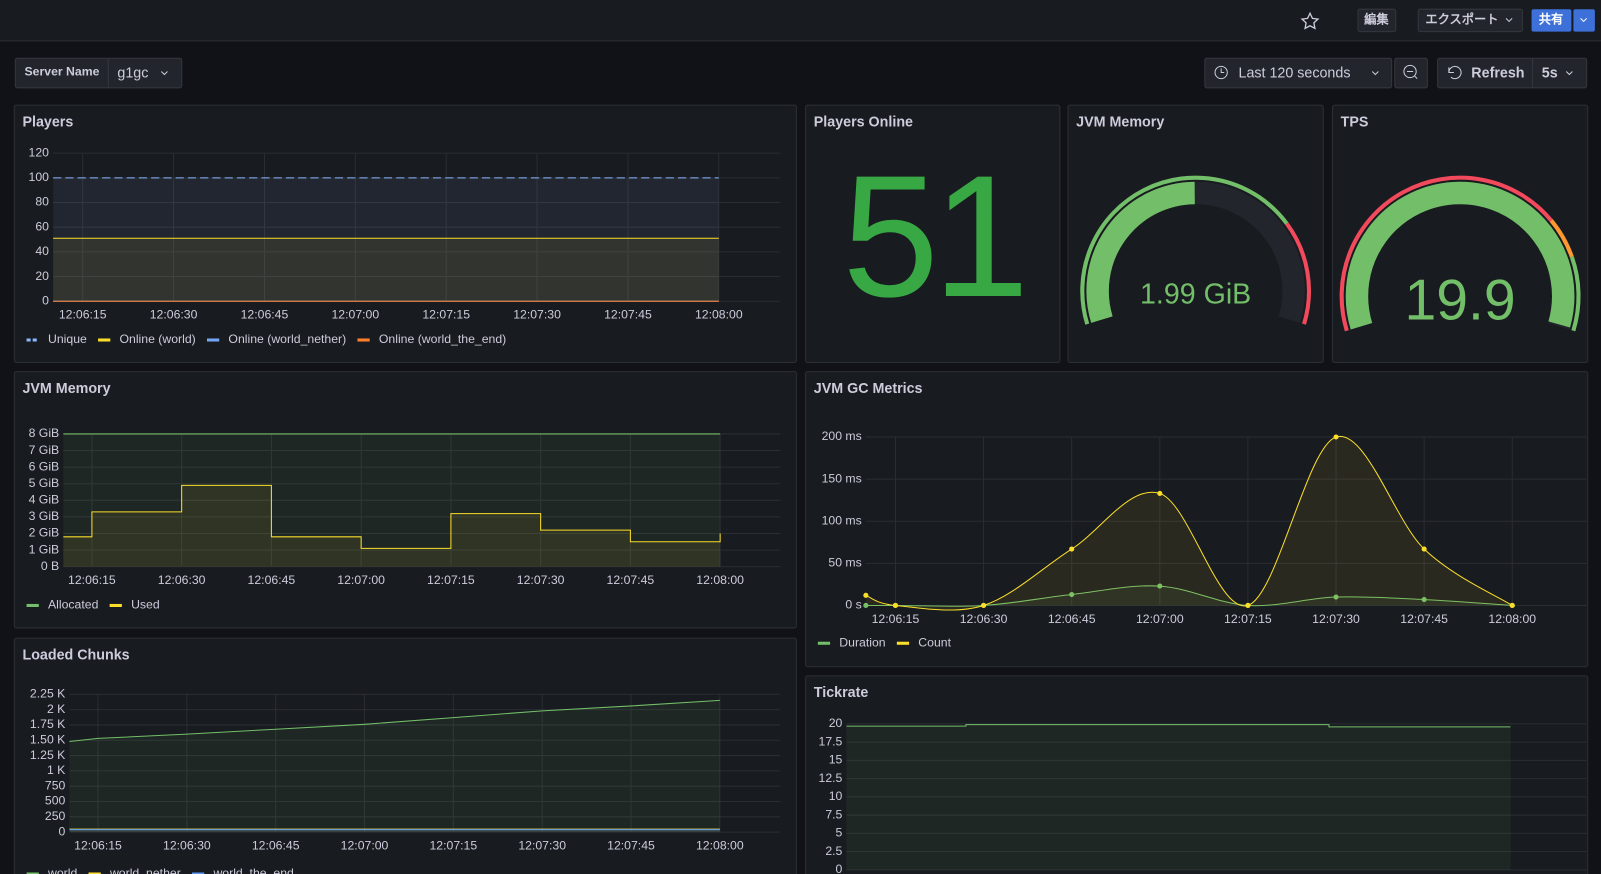  Describe the element at coordinates (287, 339) in the screenshot. I see `legend-label: Online (world_nether)` at that location.